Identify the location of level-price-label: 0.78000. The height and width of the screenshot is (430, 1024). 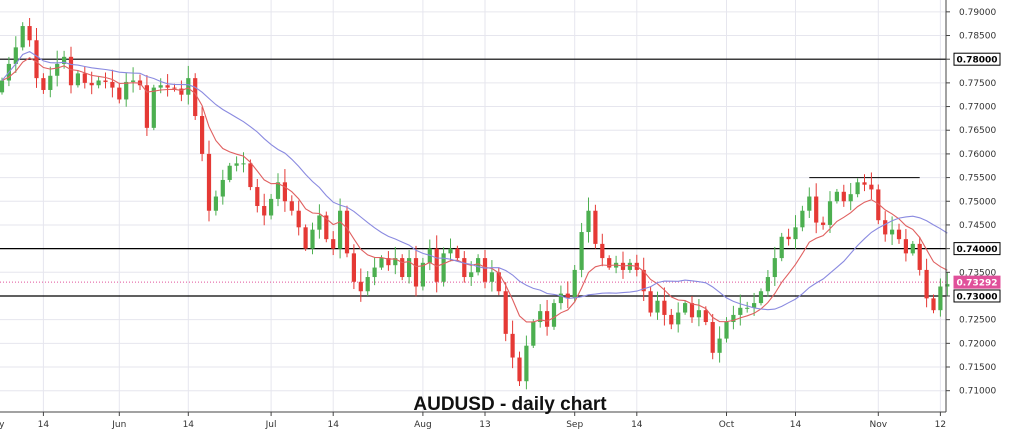
(977, 59).